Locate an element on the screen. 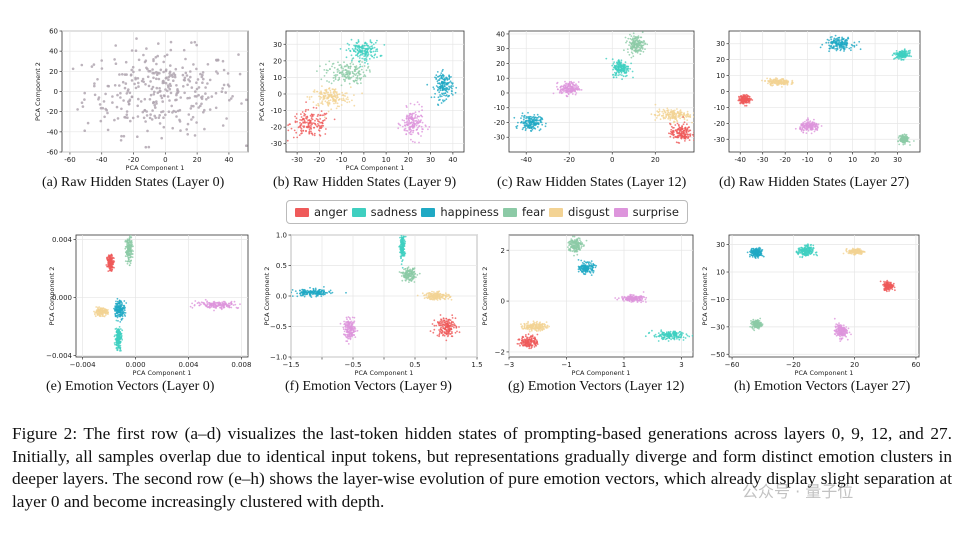 Image resolution: width=960 pixels, height=535 pixels. cluster-surprise is located at coordinates (414, 122).